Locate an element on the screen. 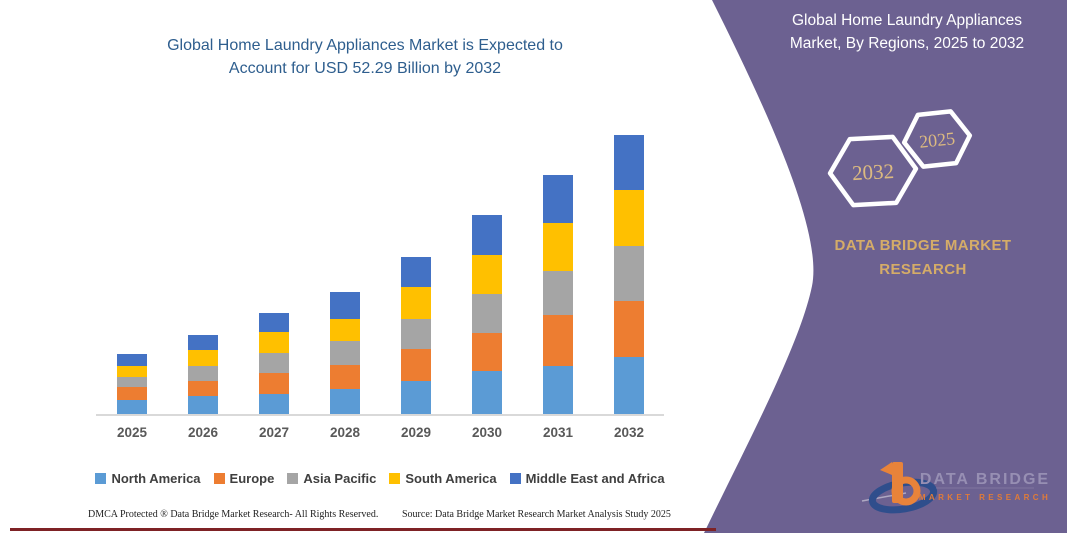  logo-b-stem is located at coordinates (897, 482).